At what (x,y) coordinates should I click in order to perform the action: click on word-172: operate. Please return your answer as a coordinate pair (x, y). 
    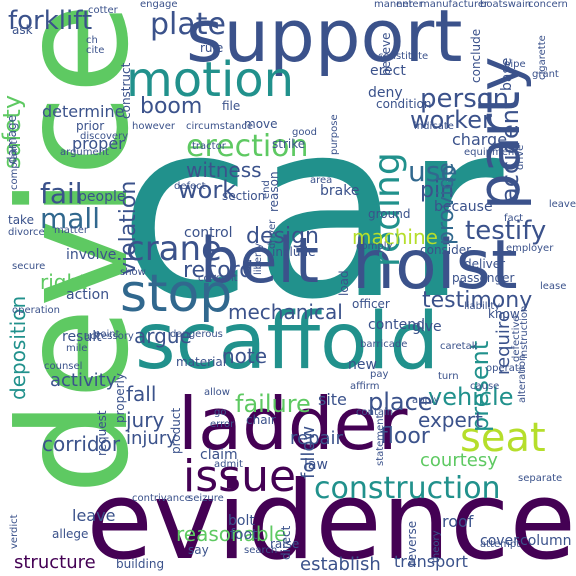
    Looking at the image, I should click on (505, 368).